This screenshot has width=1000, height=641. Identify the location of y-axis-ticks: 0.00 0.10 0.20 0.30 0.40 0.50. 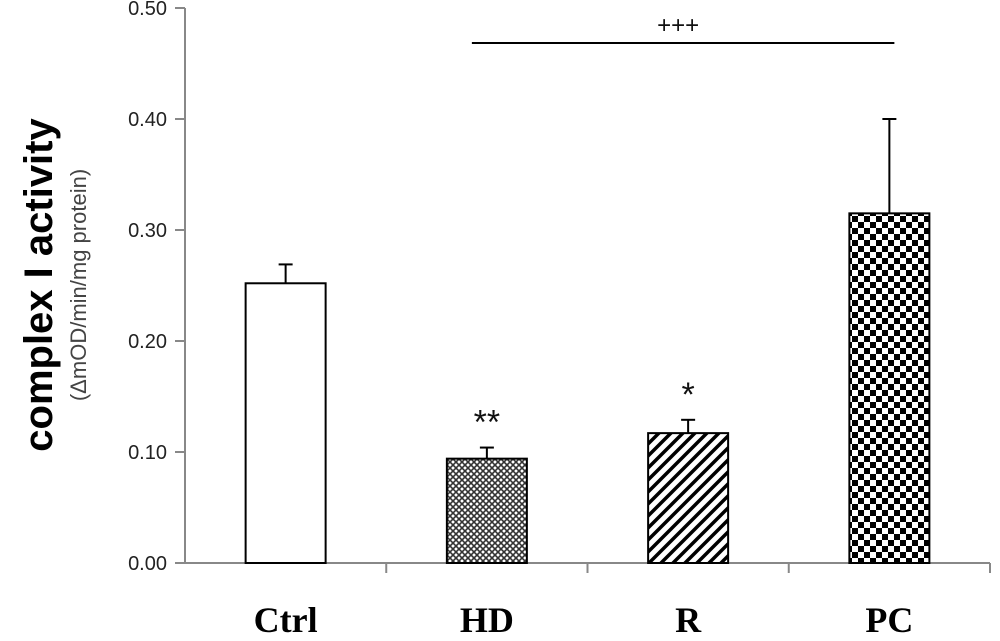
(156, 287).